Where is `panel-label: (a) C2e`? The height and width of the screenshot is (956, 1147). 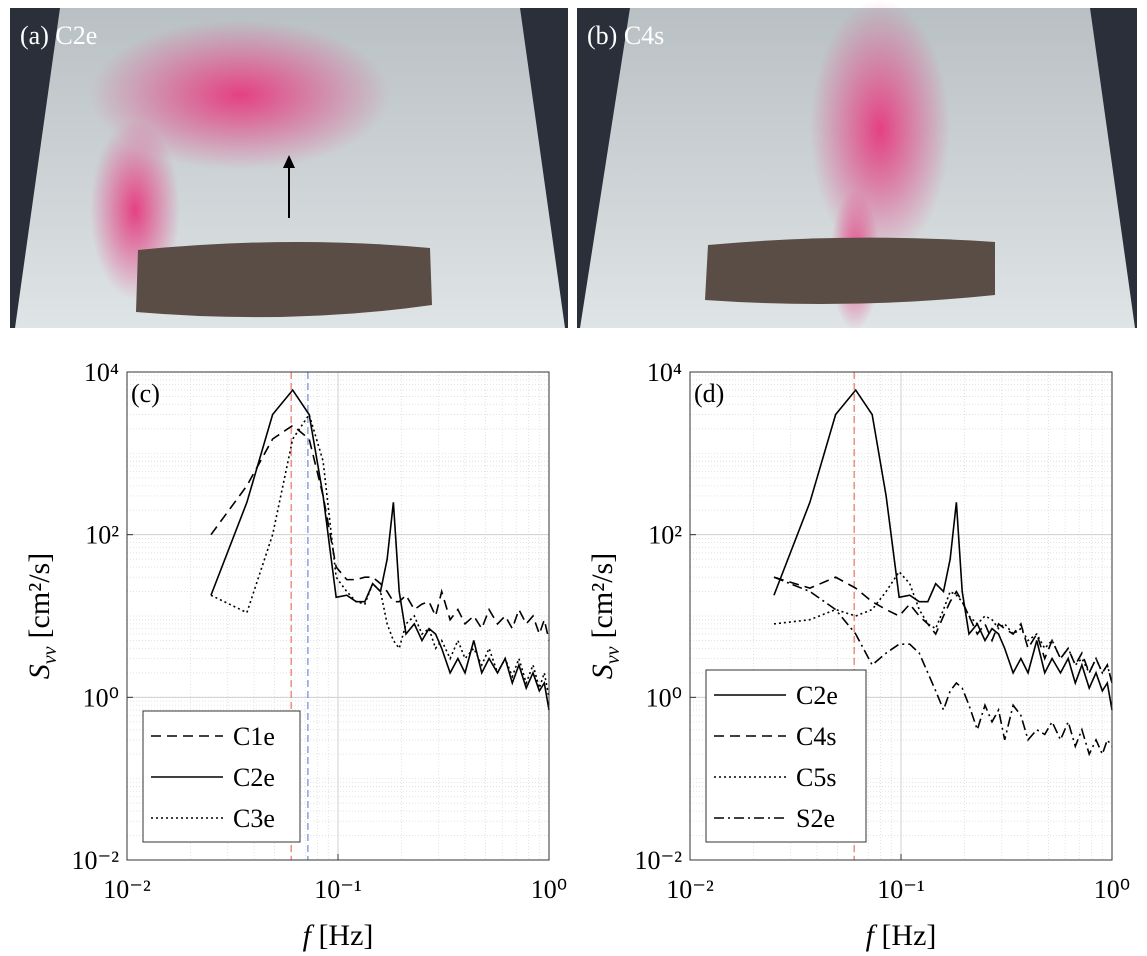
panel-label: (a) C2e is located at coordinates (58, 35).